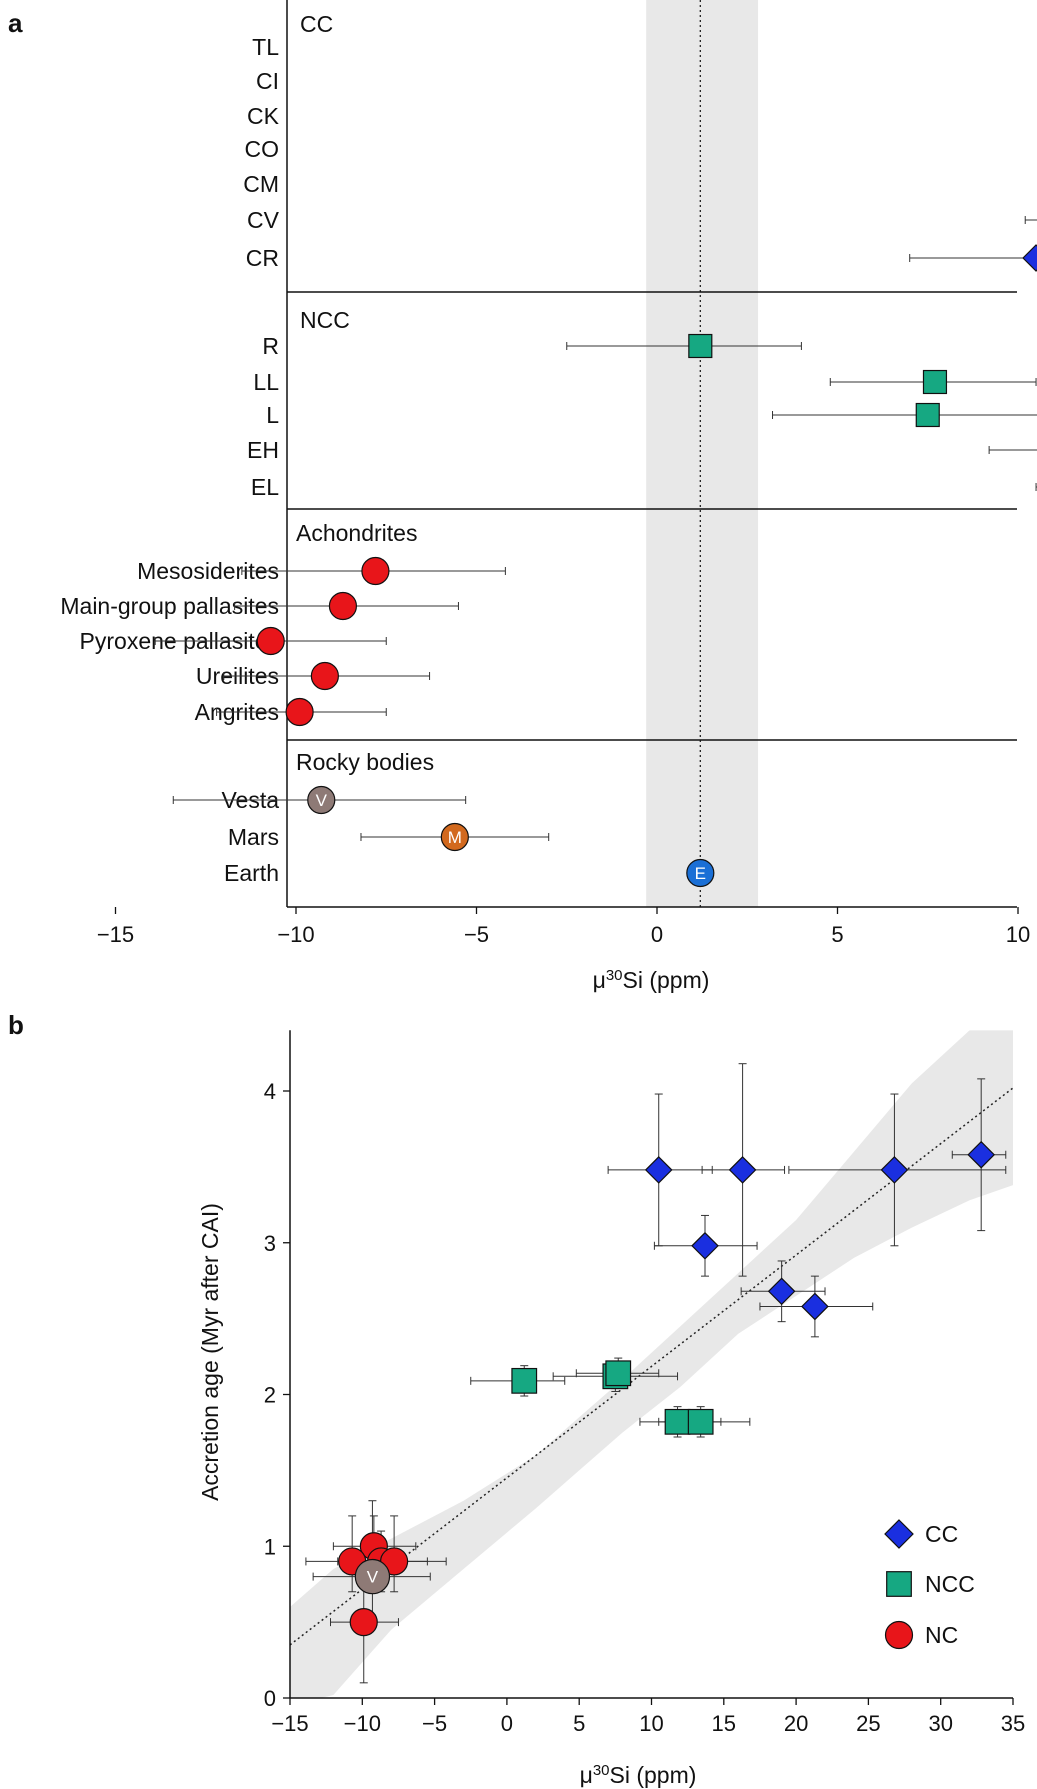 This screenshot has width=1037, height=1789. Describe the element at coordinates (950, 1584) in the screenshot. I see `legend-label: NCC` at that location.